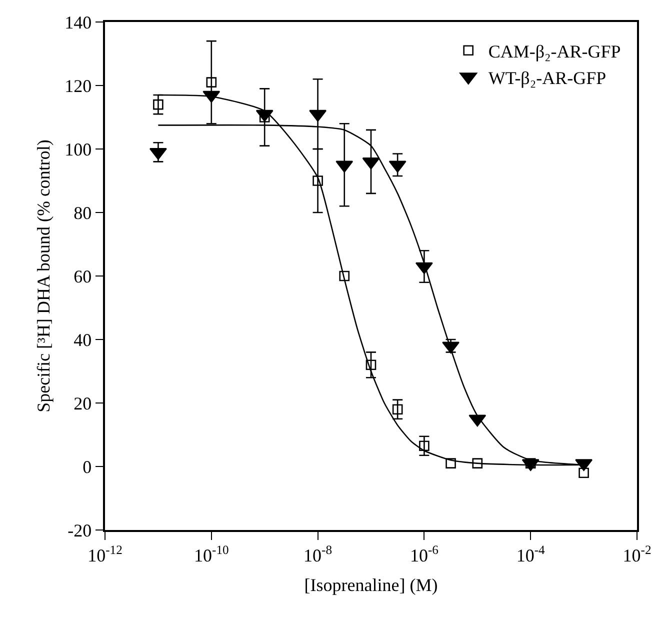  What do you see at coordinates (83, 212) in the screenshot?
I see `y-tick-label: 80` at bounding box center [83, 212].